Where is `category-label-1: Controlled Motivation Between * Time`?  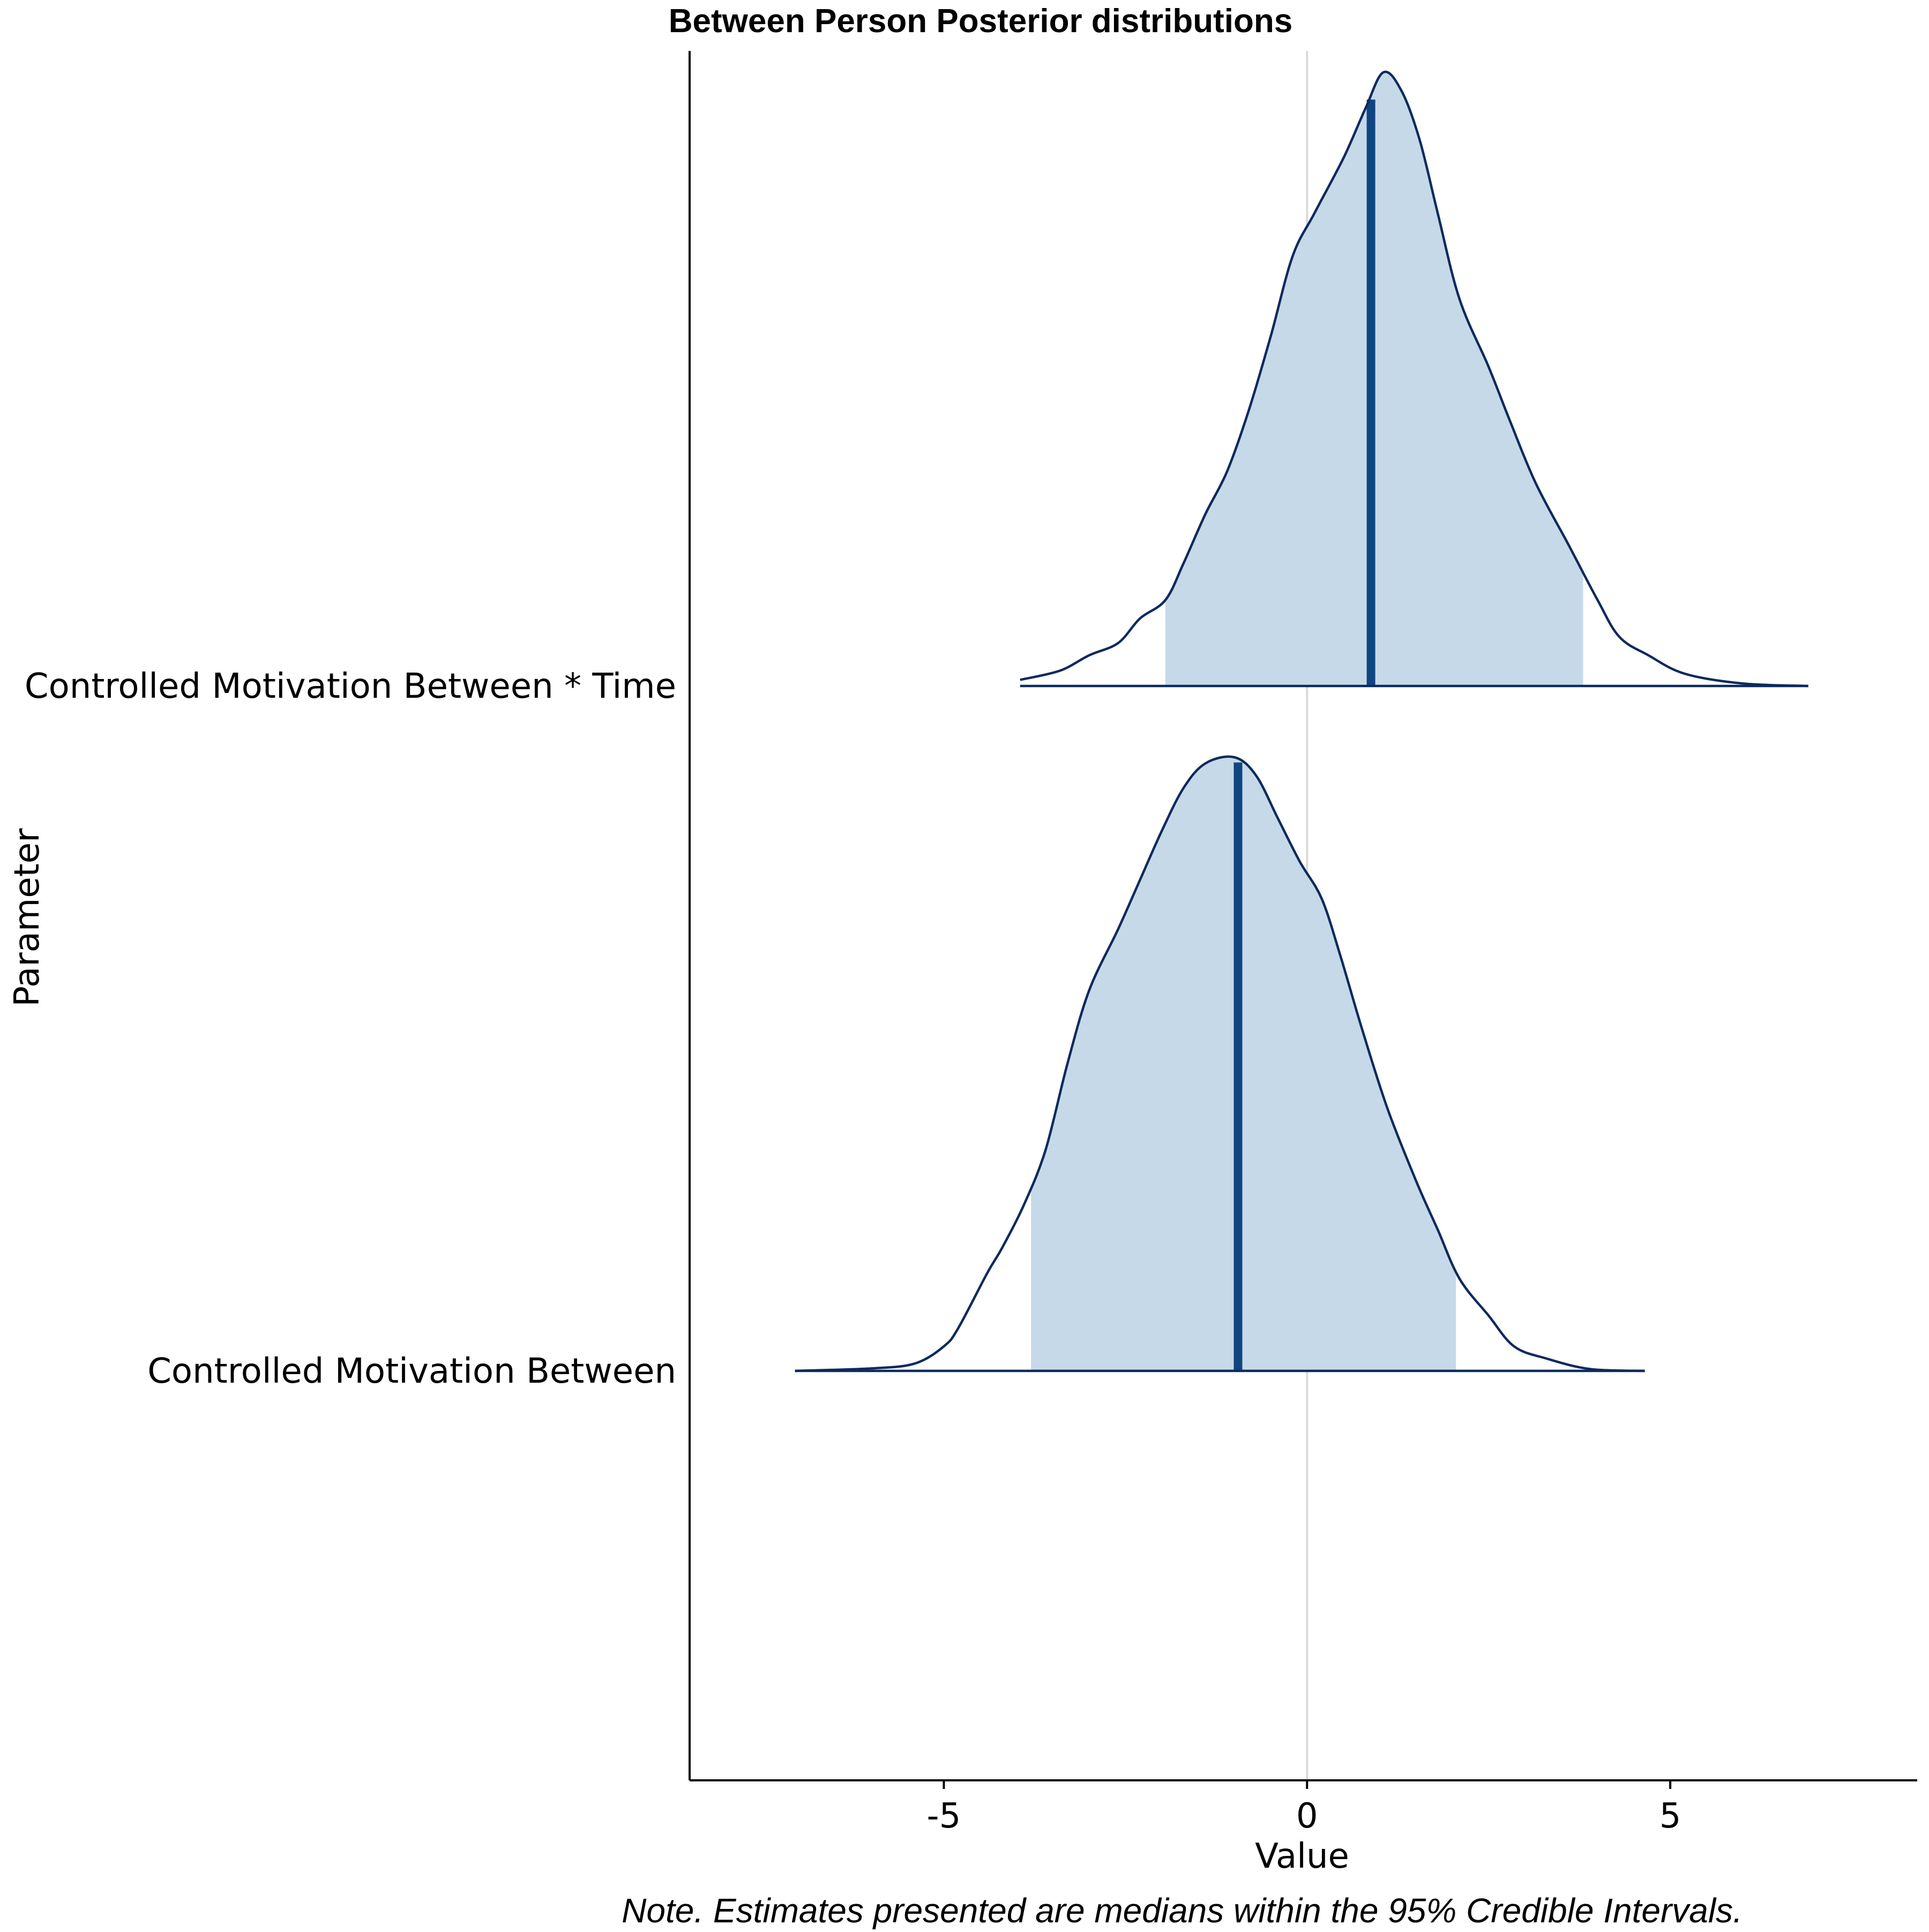 category-label-1: Controlled Motivation Between * Time is located at coordinates (351, 686).